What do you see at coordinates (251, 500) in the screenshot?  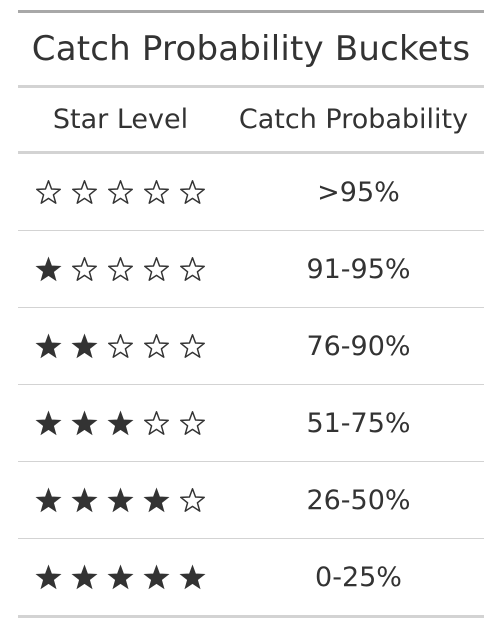 I see `table-row: 26-50%` at bounding box center [251, 500].